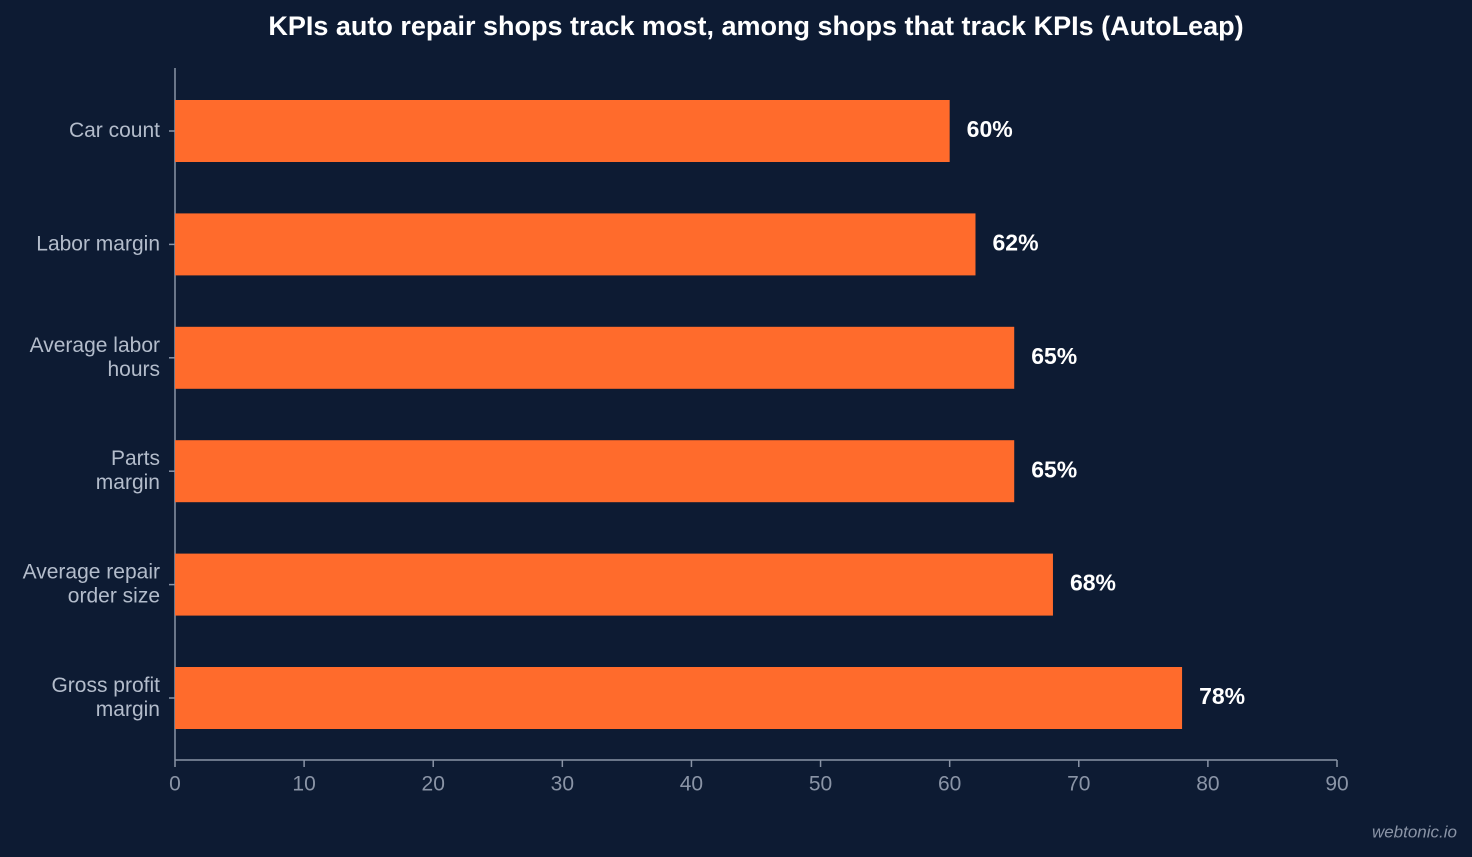  I want to click on x-tick-label: 90, so click(1336, 784).